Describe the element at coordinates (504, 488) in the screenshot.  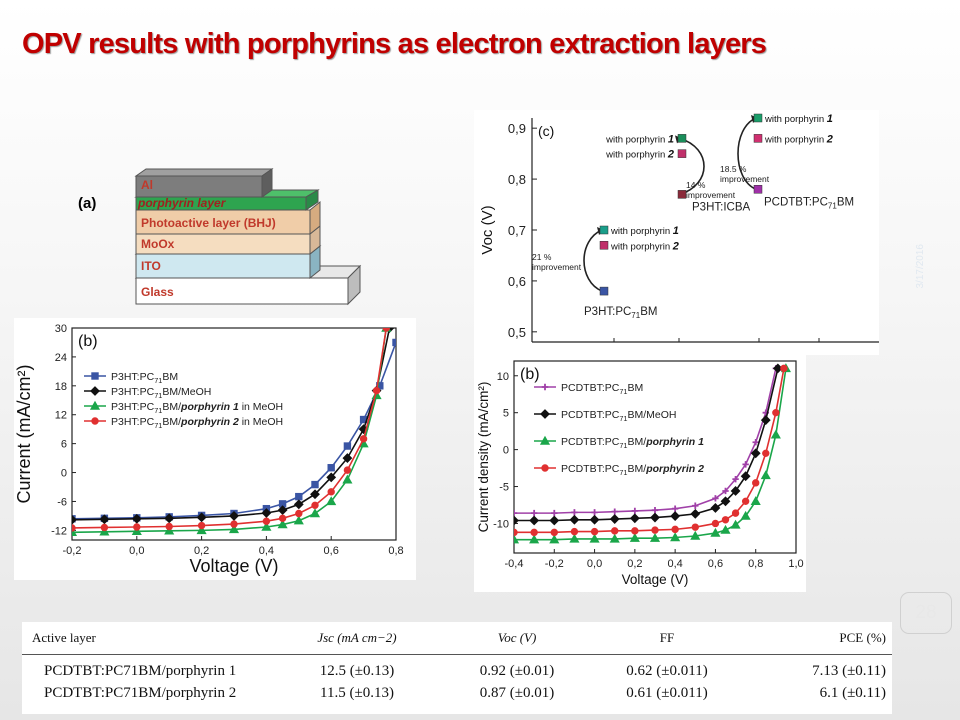
I see `y-tick-label: -5` at that location.